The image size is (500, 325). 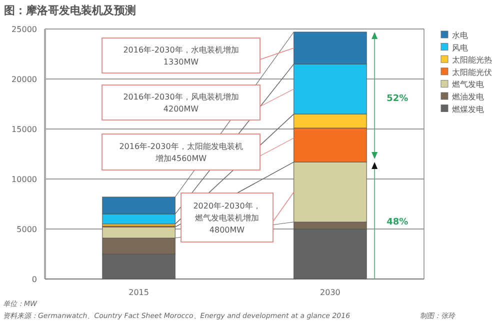 What do you see at coordinates (24, 179) in the screenshot?
I see `y-tick-label: 10000` at bounding box center [24, 179].